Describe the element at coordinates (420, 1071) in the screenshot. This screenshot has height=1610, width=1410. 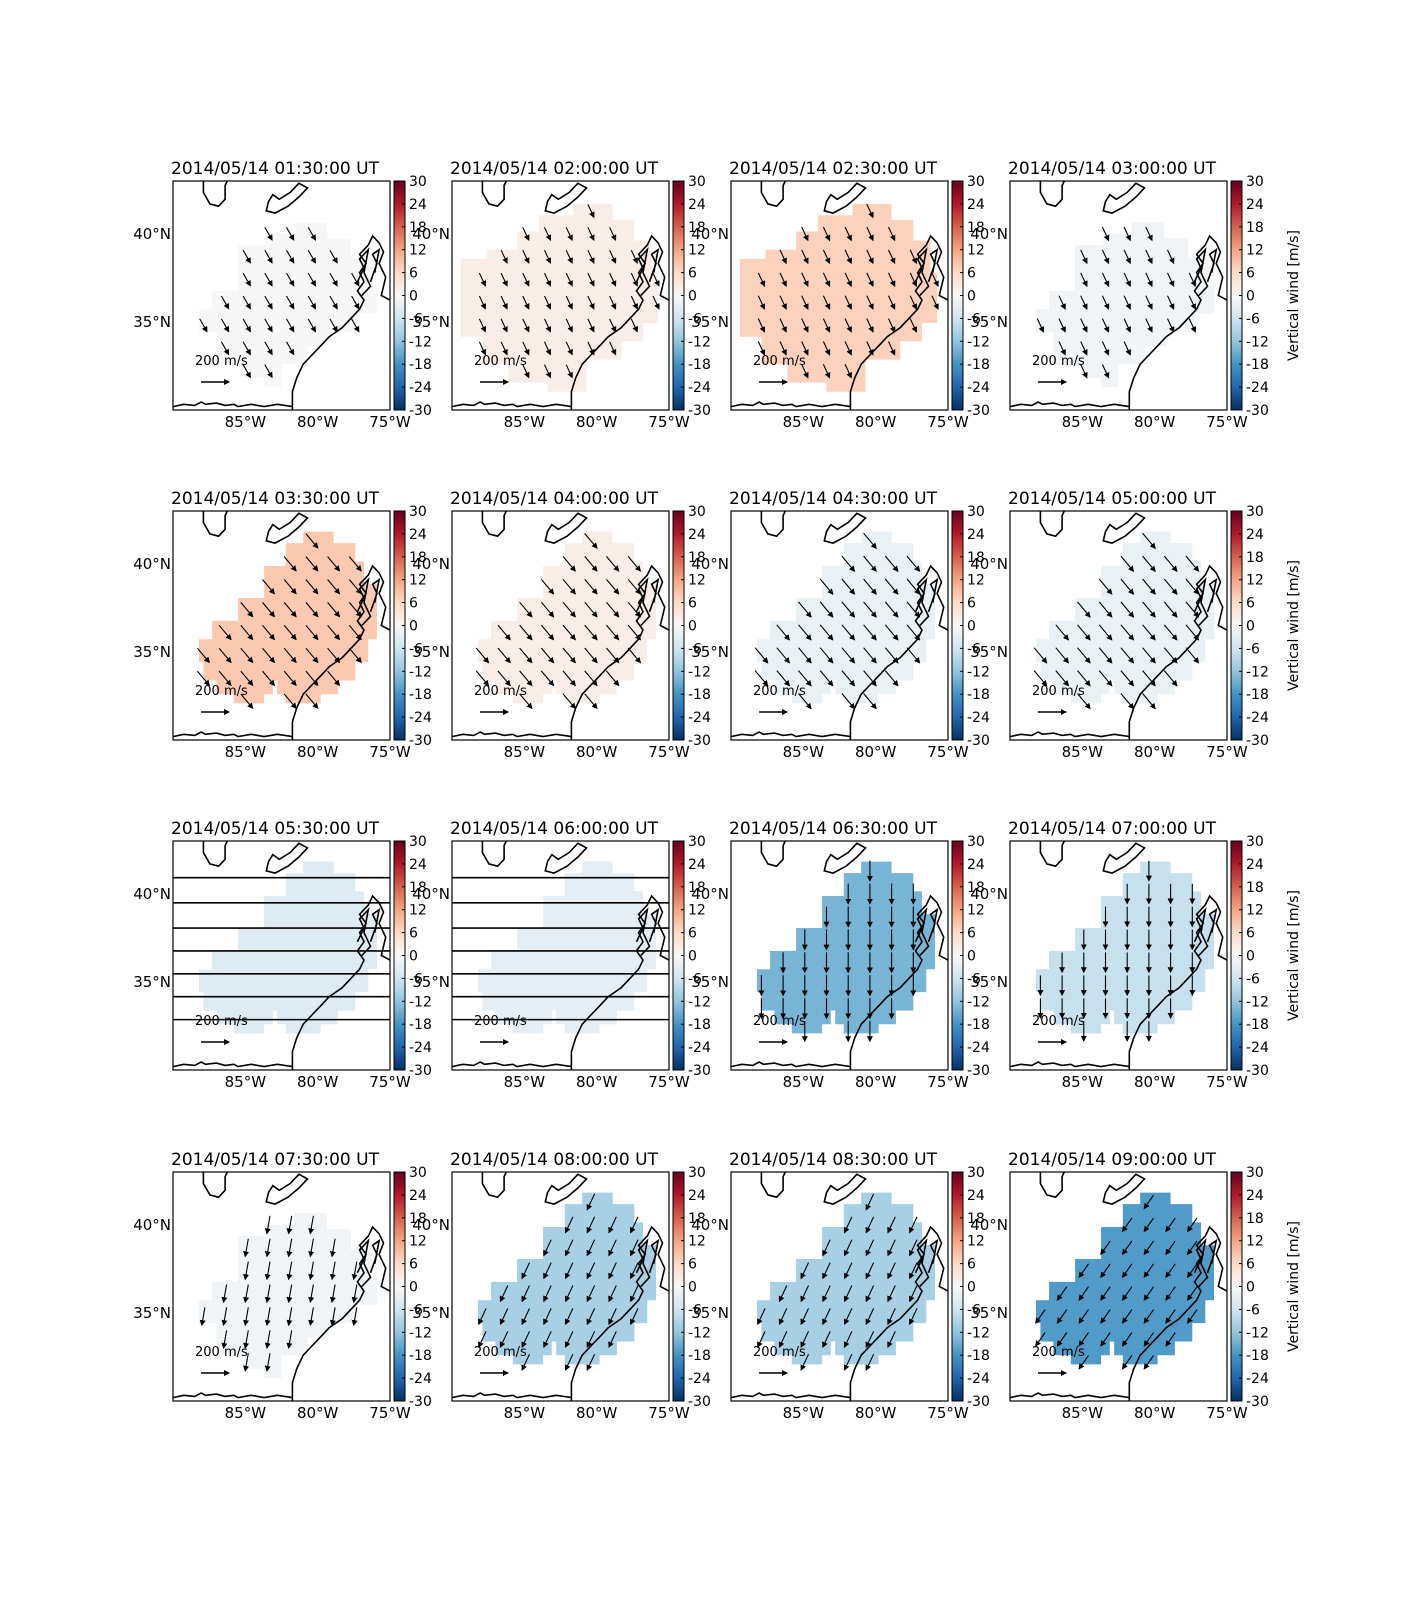
I see `colorbar-tick-label: -30` at that location.